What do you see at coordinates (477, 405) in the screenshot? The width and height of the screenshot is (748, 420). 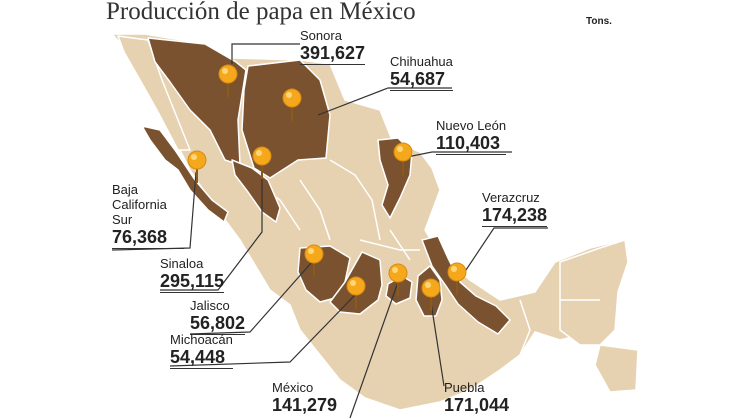 I see `state-value: 171,044` at bounding box center [477, 405].